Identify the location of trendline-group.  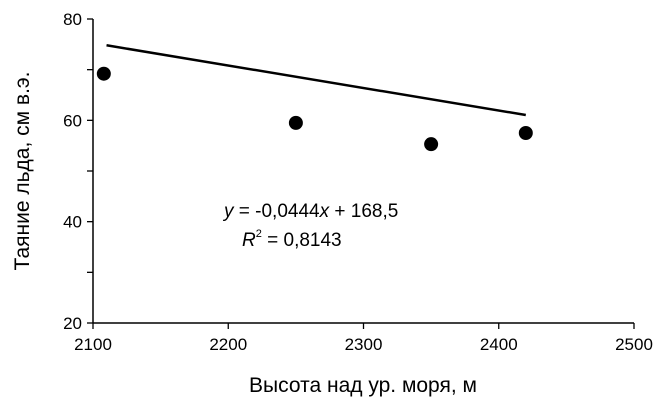
(316, 80).